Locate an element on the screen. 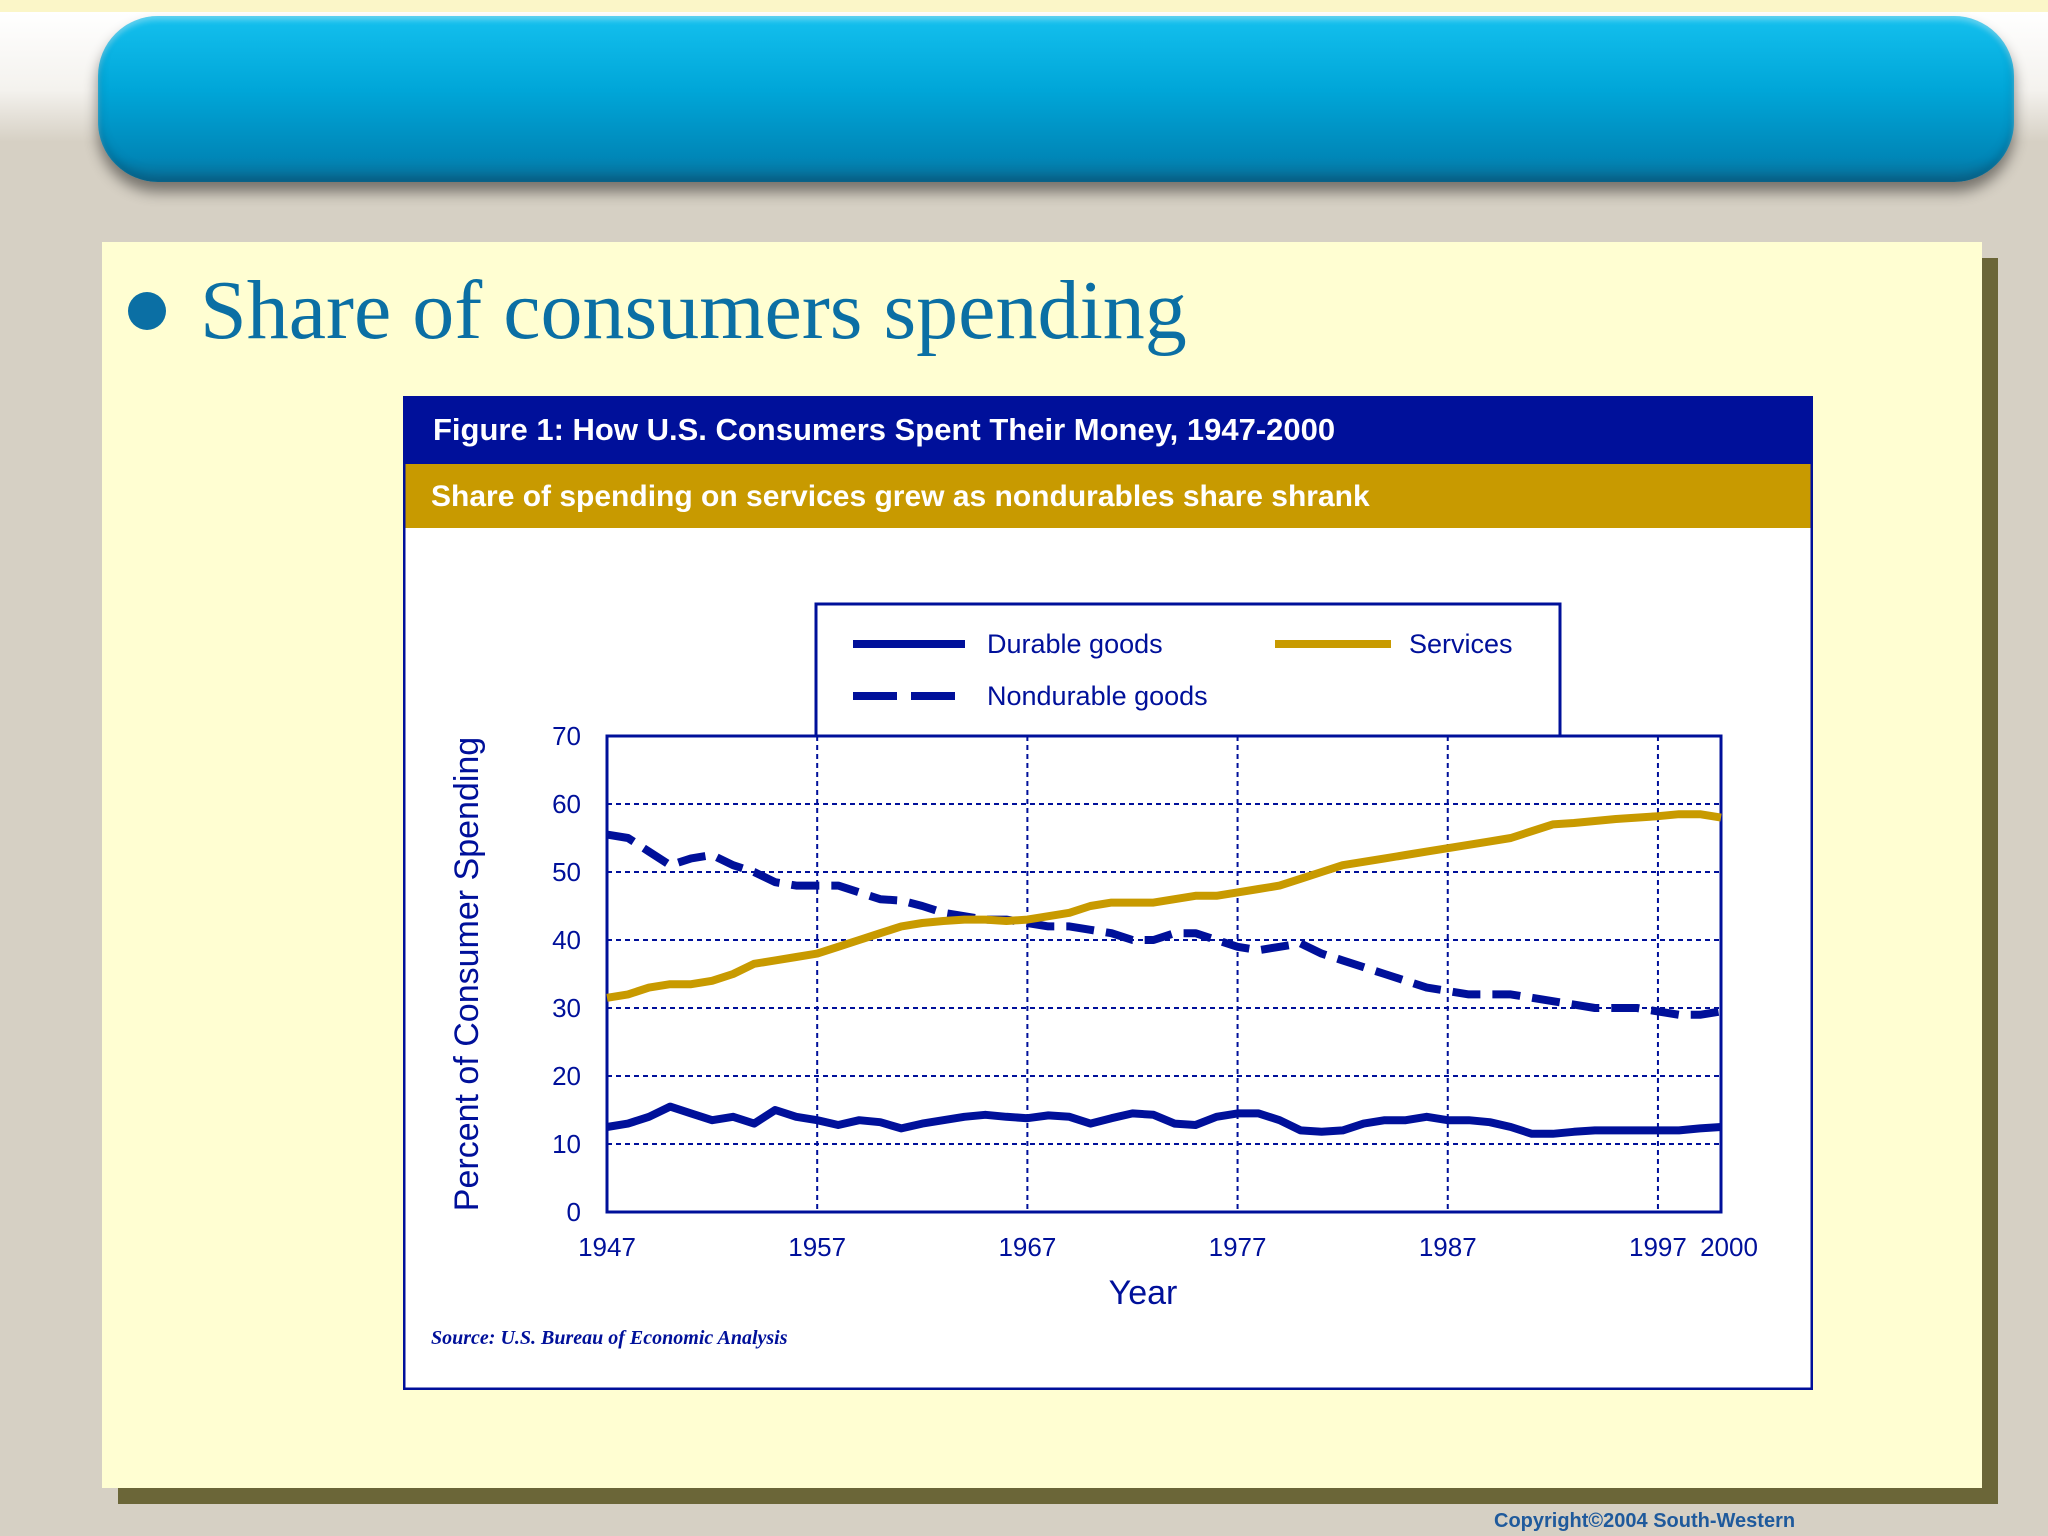 Image resolution: width=2048 pixels, height=1536 pixels. y-tick-label: 70 is located at coordinates (566, 736).